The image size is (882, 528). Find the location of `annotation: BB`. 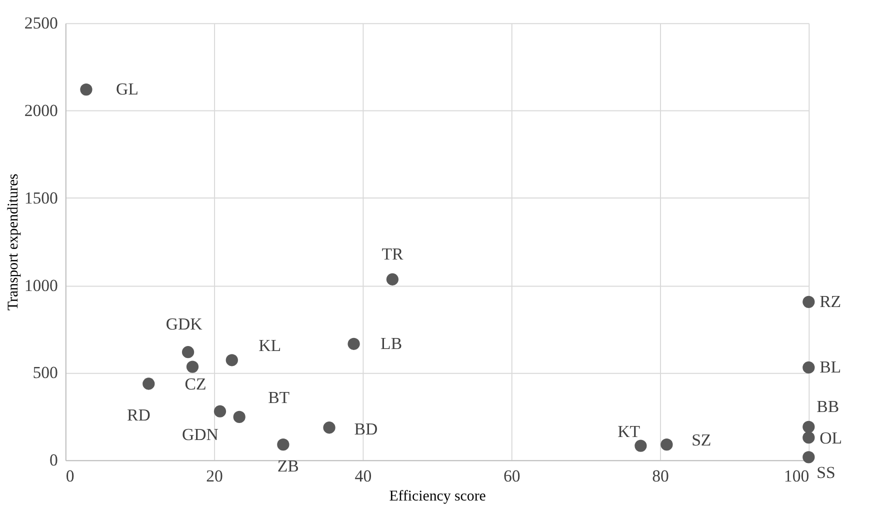

annotation: BB is located at coordinates (828, 406).